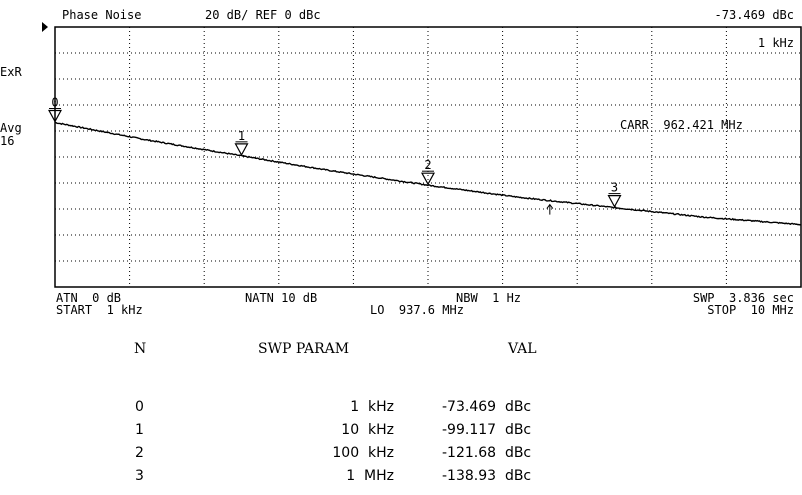  I want to click on table-row-value: -121.68 dBc, so click(487, 453).